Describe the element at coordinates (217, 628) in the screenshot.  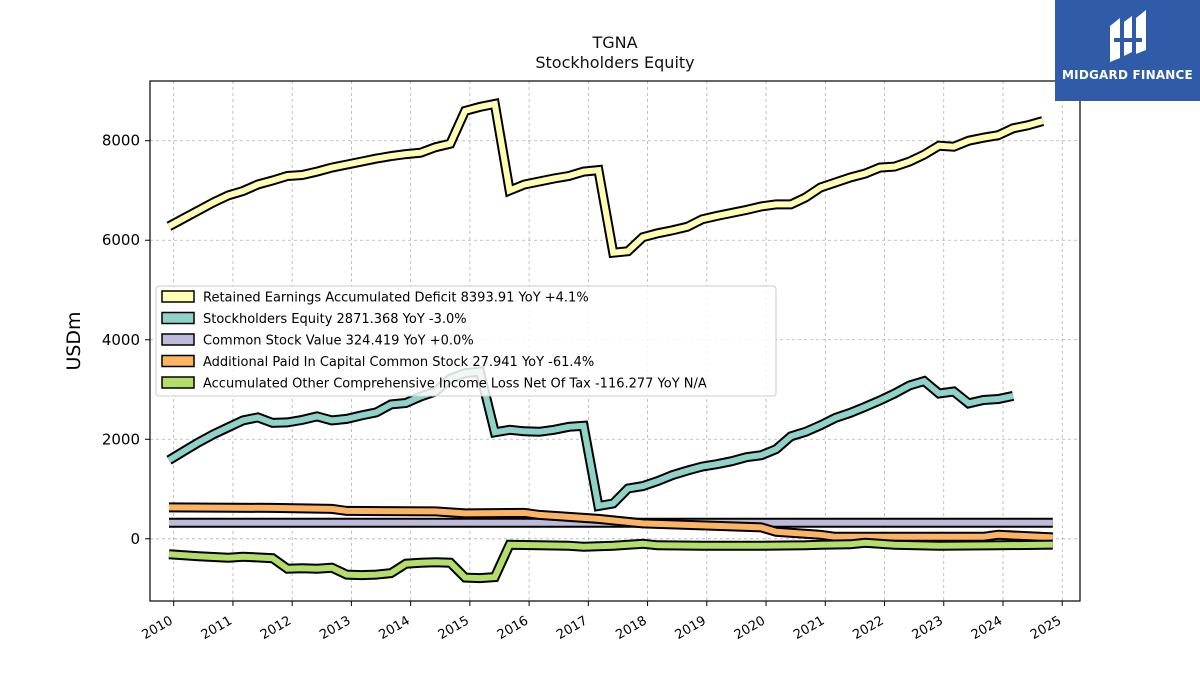
I see `x-tick-label: 2011` at that location.